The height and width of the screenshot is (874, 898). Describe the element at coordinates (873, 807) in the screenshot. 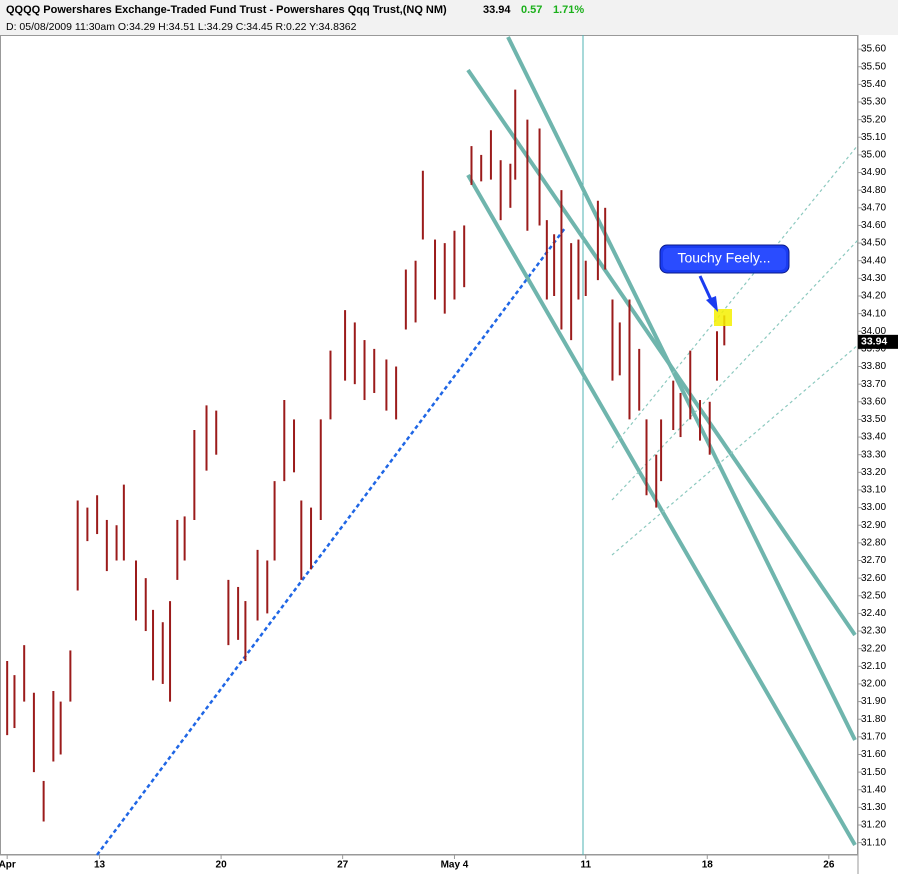

I see `y-tick-label: 31.30` at that location.